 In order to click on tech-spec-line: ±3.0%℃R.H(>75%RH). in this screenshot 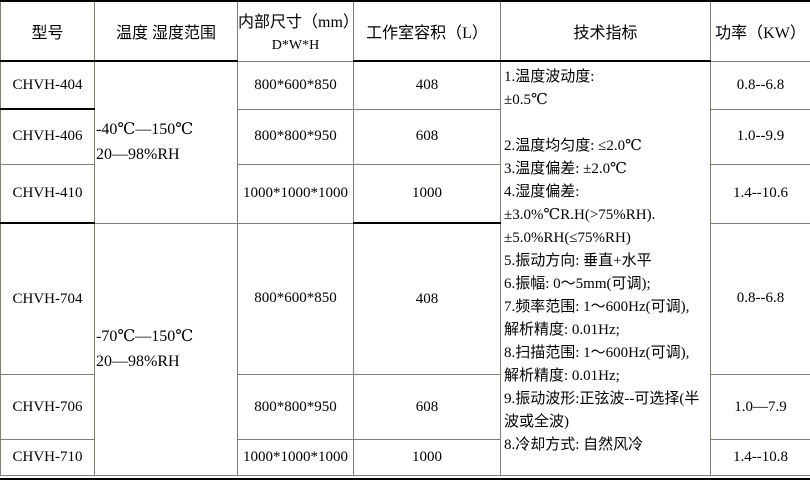, I will do `click(580, 215)`.